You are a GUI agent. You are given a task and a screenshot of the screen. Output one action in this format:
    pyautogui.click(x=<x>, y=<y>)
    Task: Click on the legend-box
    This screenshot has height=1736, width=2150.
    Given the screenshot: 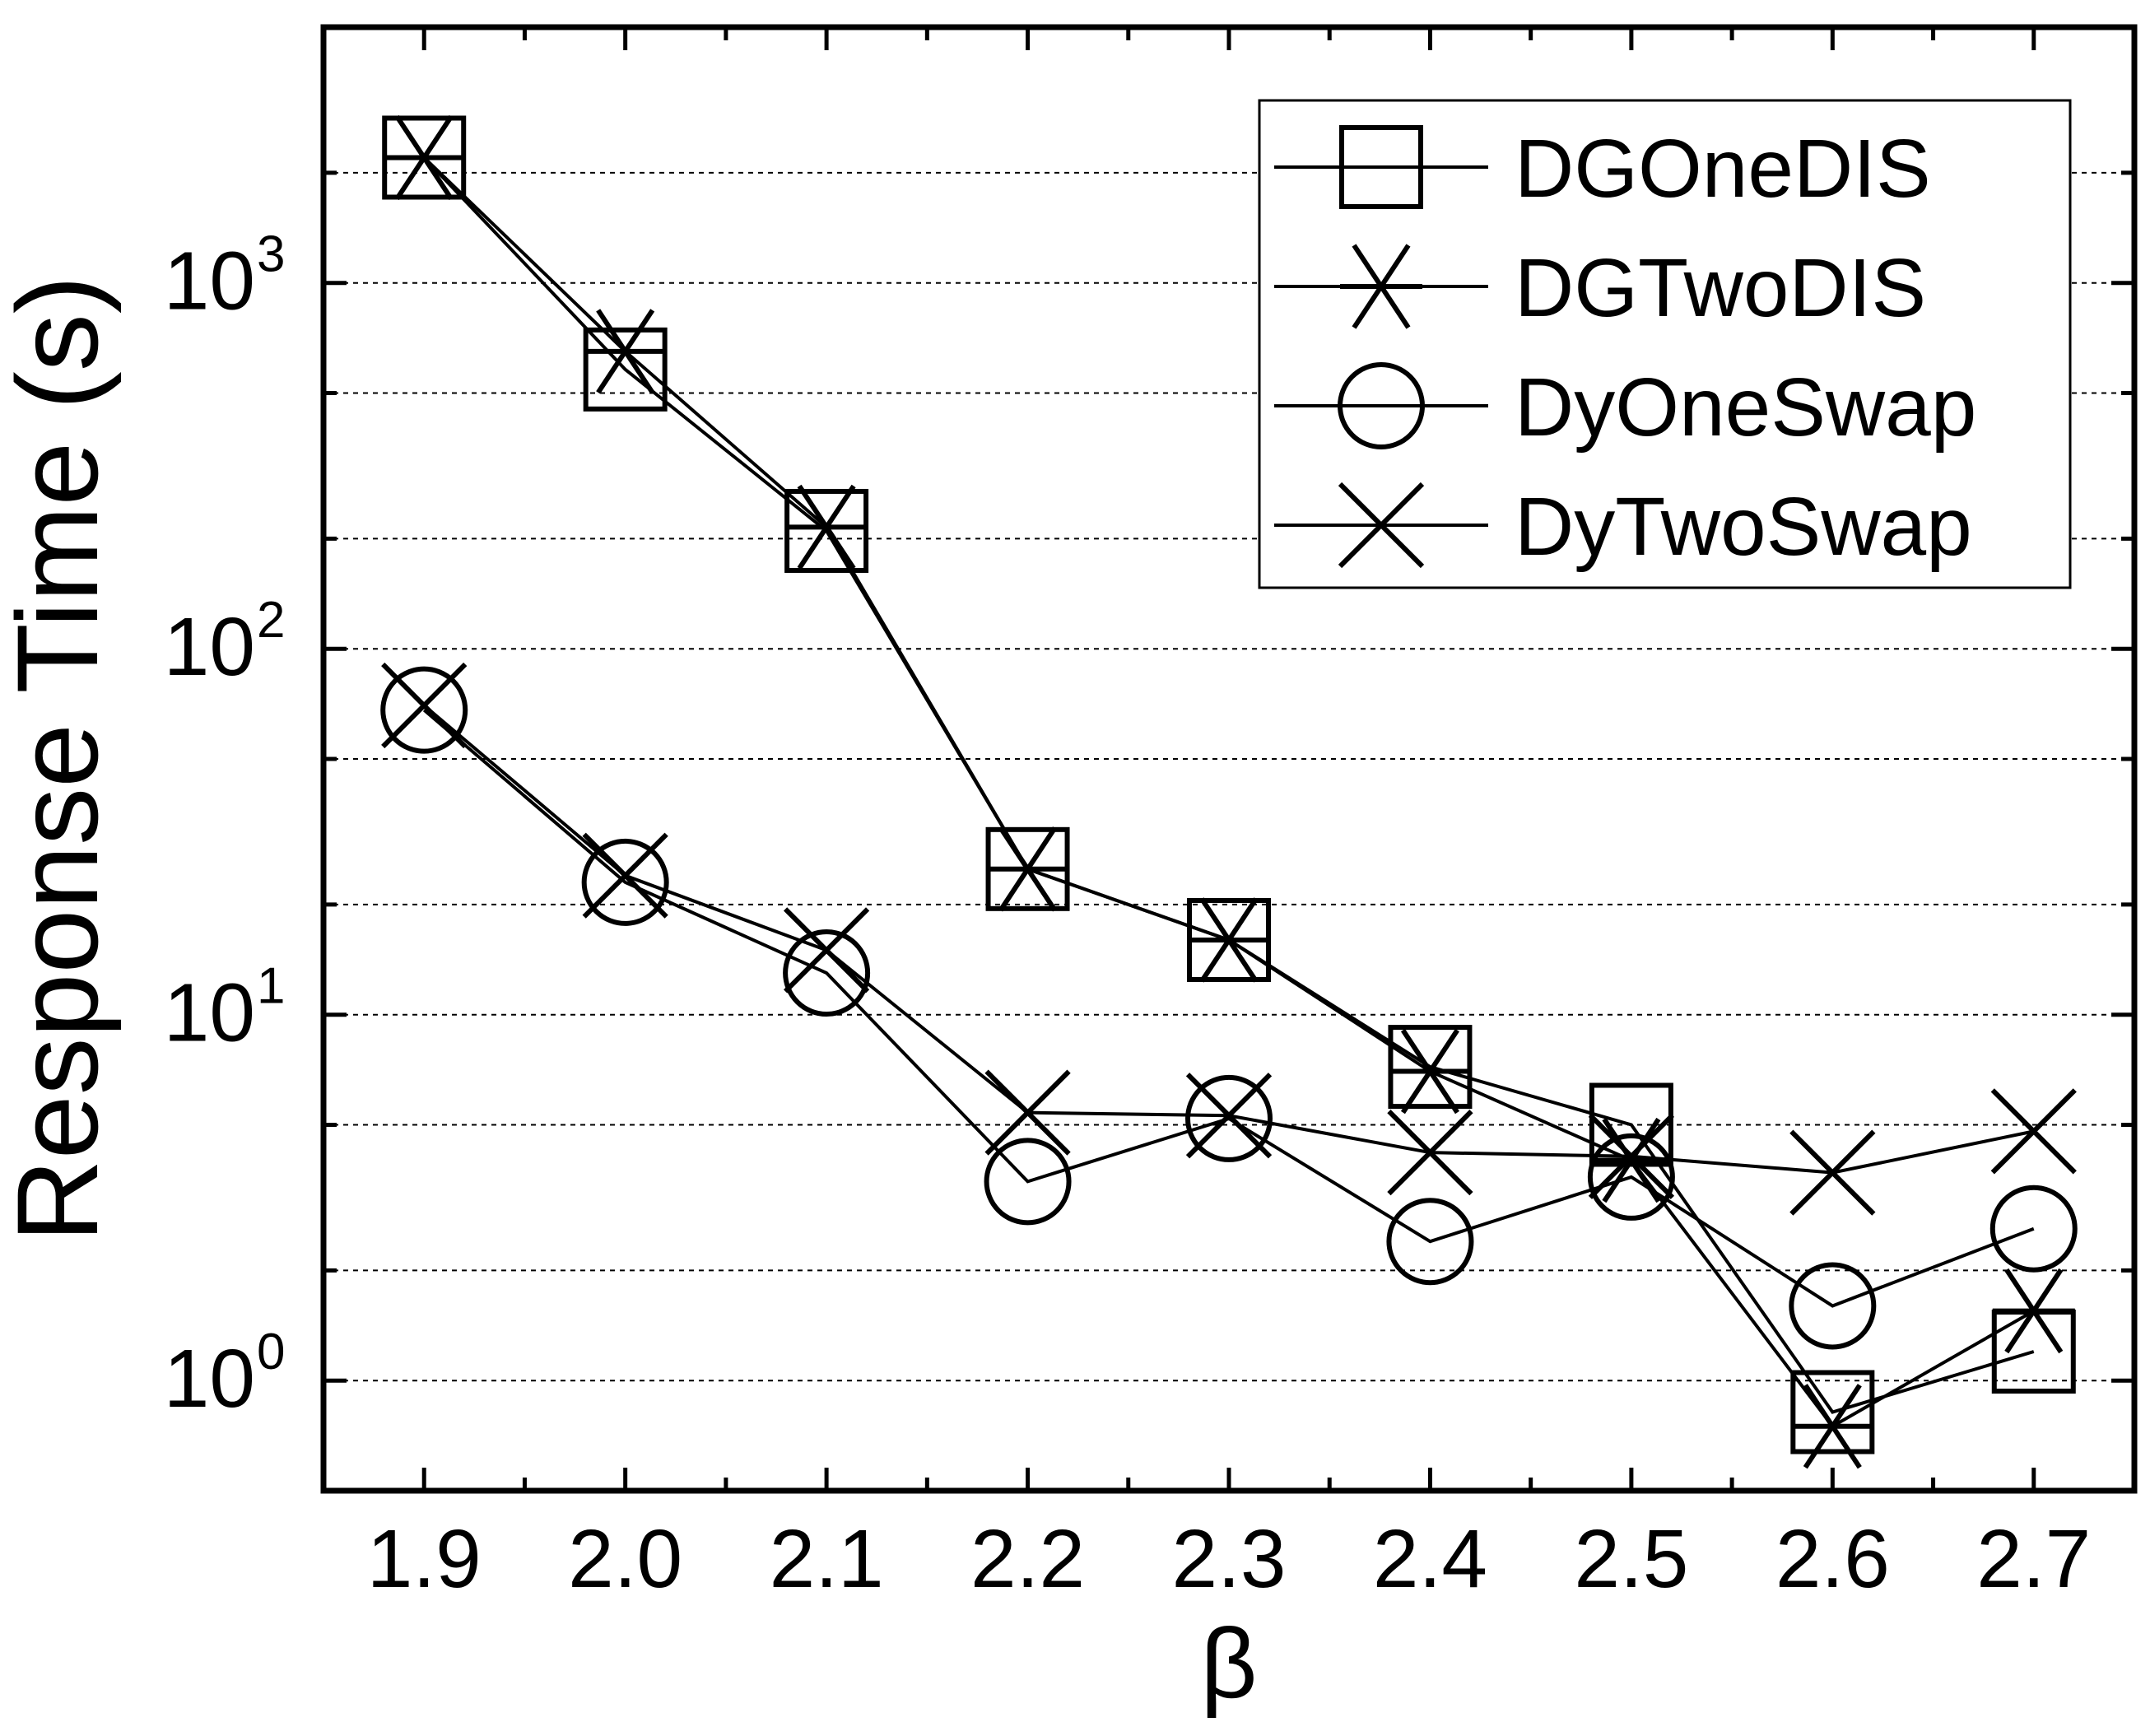 What is the action you would take?
    pyautogui.click(x=1665, y=344)
    